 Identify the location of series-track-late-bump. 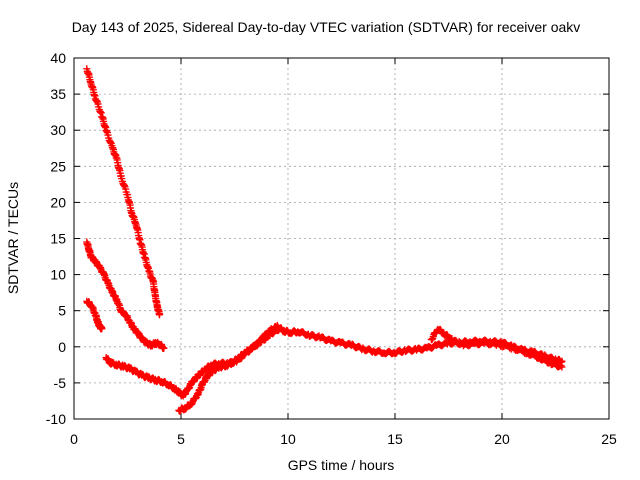
(496, 348).